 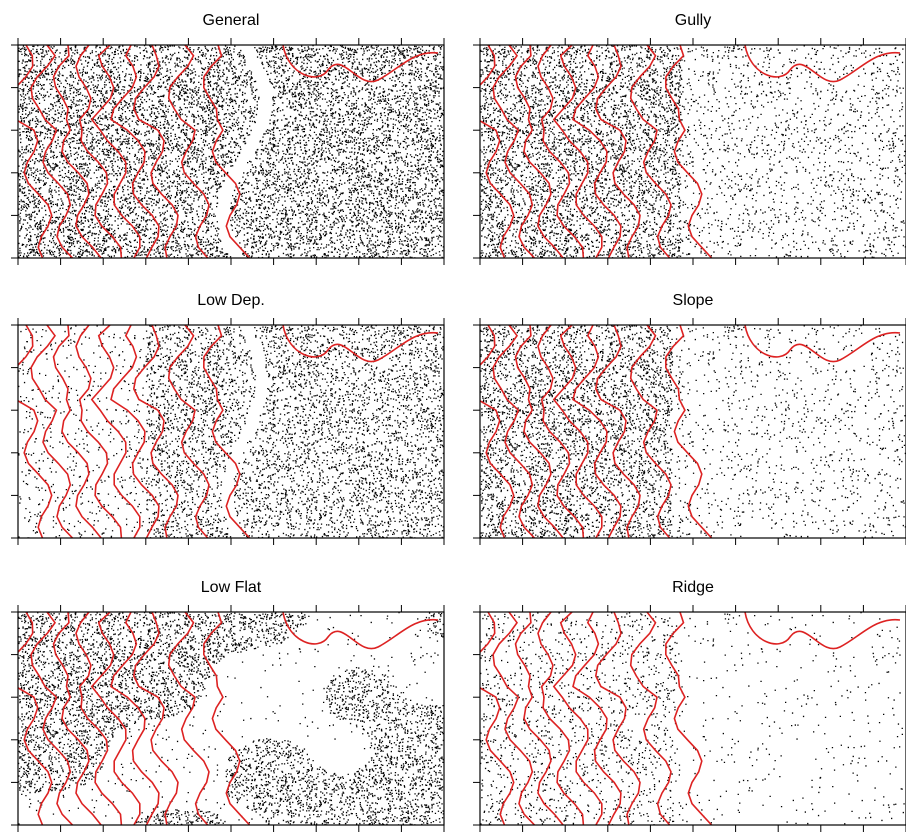 I want to click on panel: Slope, so click(x=689, y=418).